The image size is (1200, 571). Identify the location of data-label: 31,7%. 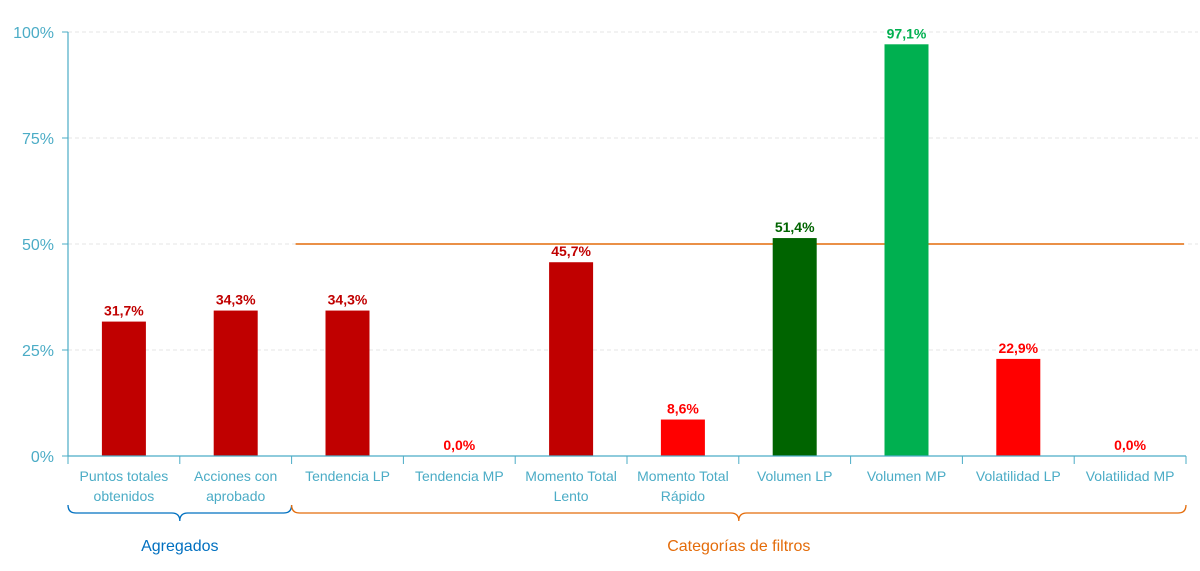
(124, 311).